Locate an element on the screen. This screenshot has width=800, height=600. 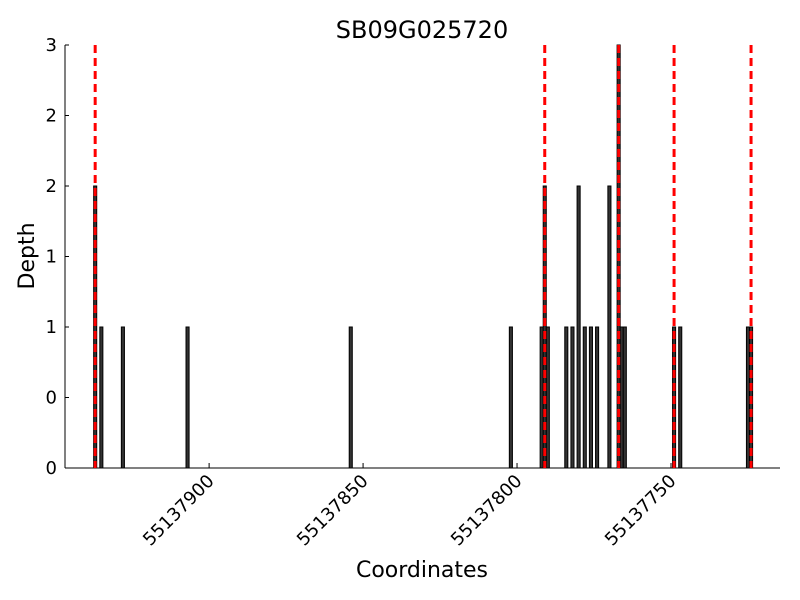
y-axis-label: Depth is located at coordinates (27, 255).